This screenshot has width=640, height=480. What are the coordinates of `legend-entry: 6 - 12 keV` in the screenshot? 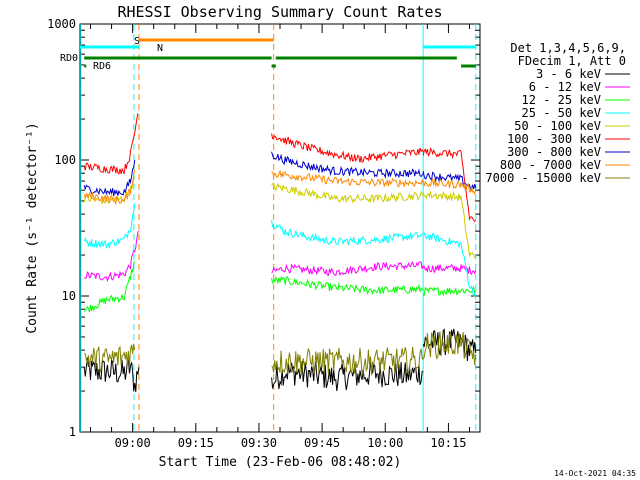 It's located at (565, 87).